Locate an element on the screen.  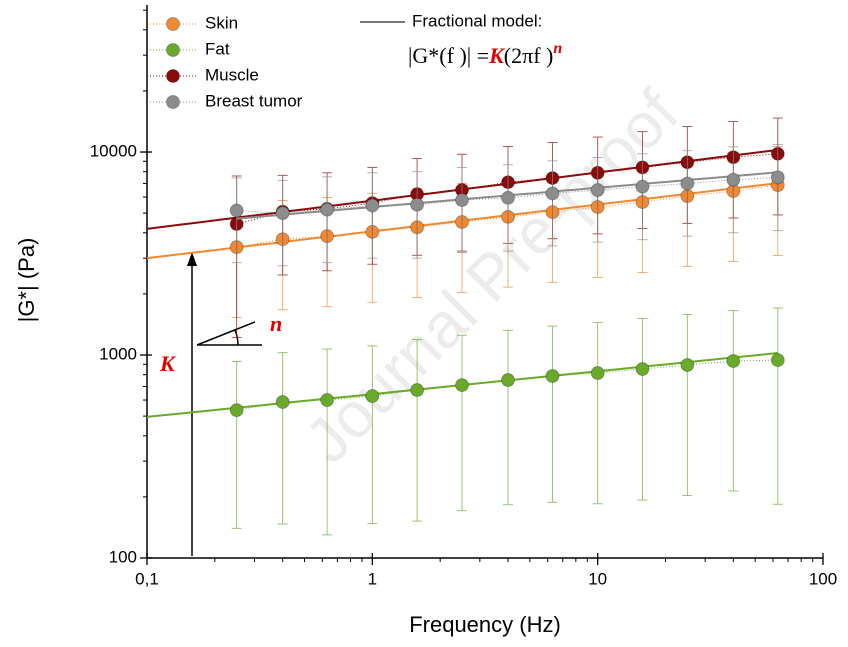
n-annotation: n is located at coordinates (276, 323).